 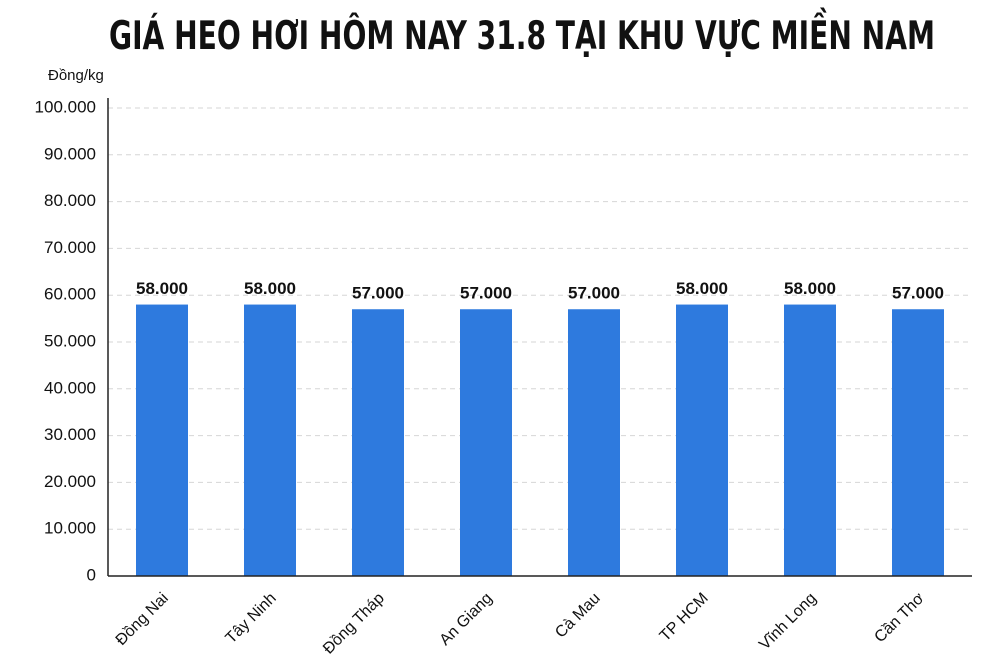 What do you see at coordinates (70, 153) in the screenshot?
I see `y-tick-label: 90.000` at bounding box center [70, 153].